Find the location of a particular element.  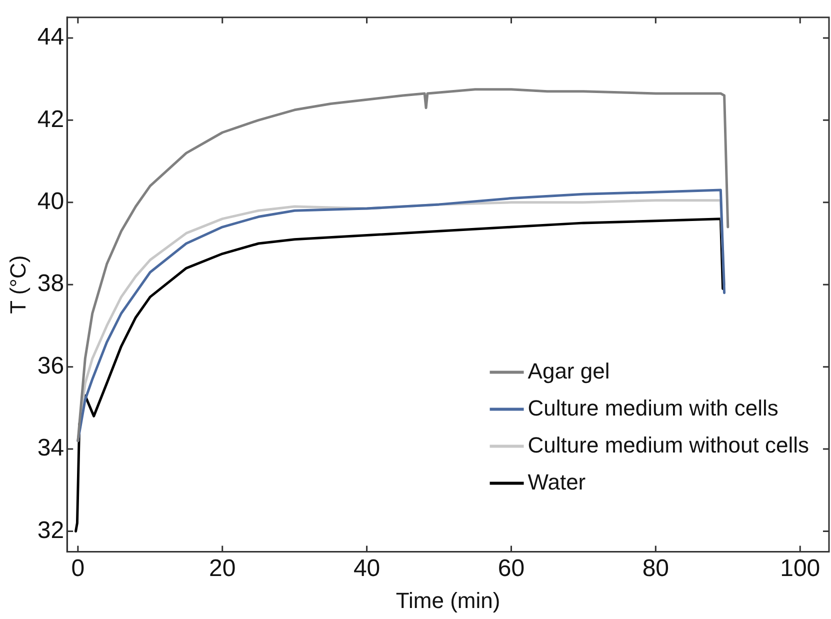

y-axis-title: T (°C) is located at coordinates (17, 284).